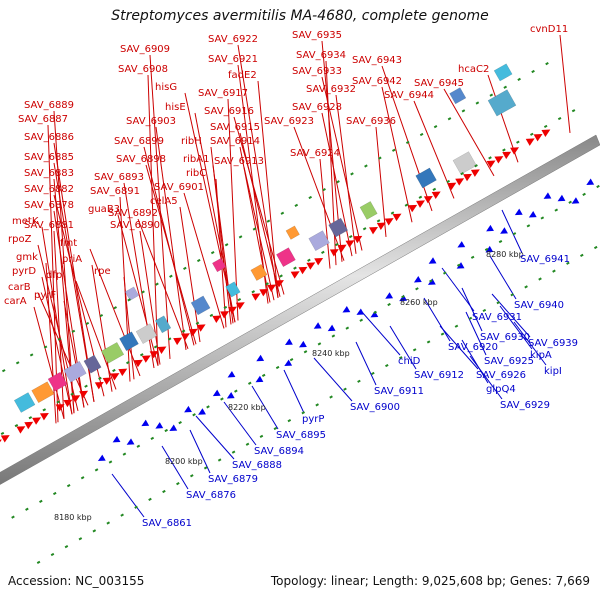 The image size is (600, 600). Describe the element at coordinates (419, 302) in the screenshot. I see `scale-label: 8260 kbp` at that location.